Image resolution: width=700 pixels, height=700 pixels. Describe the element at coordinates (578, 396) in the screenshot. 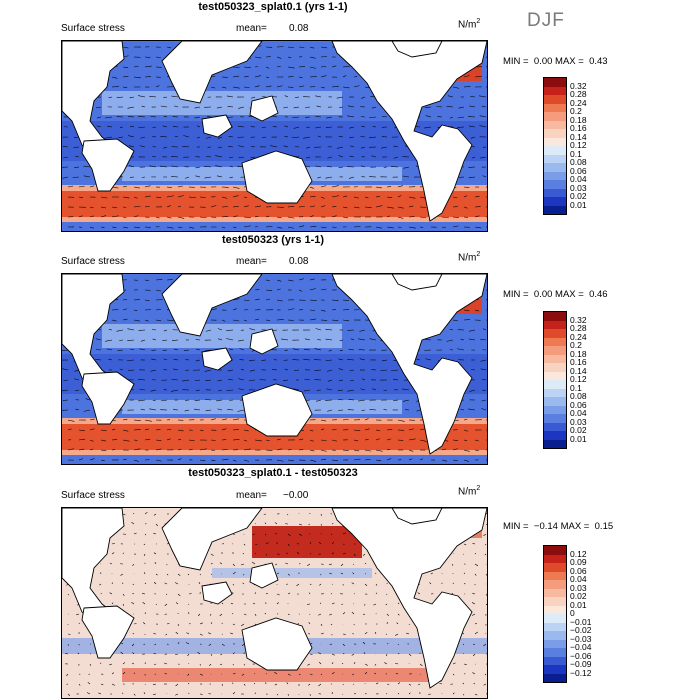

I see `colorbar-tick-label: 0.08` at that location.